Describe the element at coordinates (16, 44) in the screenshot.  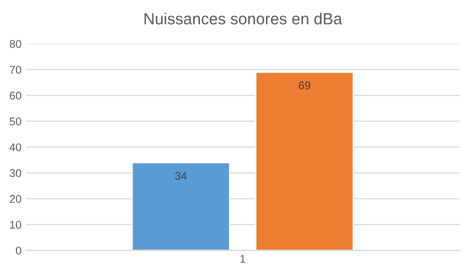
I see `y-tick-label: 80` at that location.